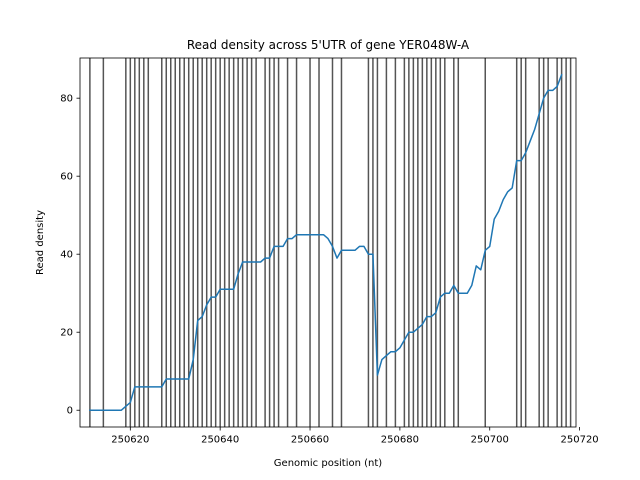 The height and width of the screenshot is (480, 640). I want to click on x-axis-label: Genomic position (nt), so click(328, 463).